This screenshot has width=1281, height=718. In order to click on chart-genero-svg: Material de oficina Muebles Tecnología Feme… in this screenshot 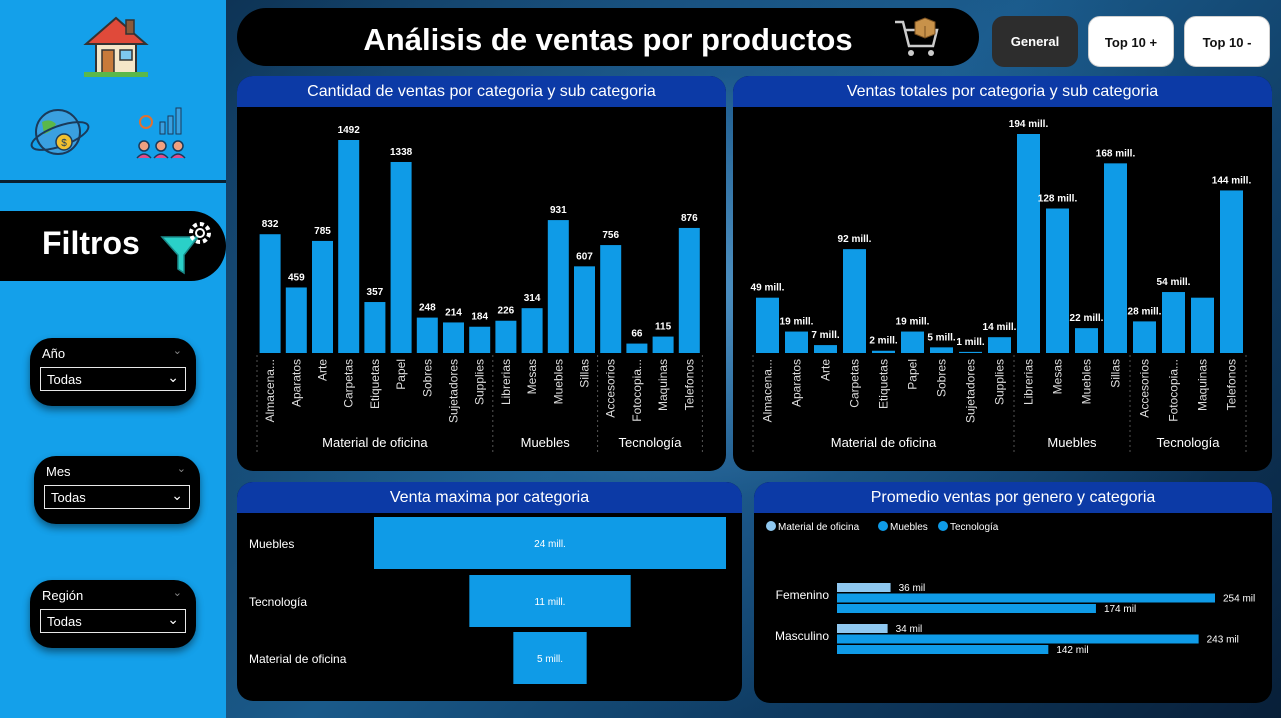, I will do `click(1010, 588)`.